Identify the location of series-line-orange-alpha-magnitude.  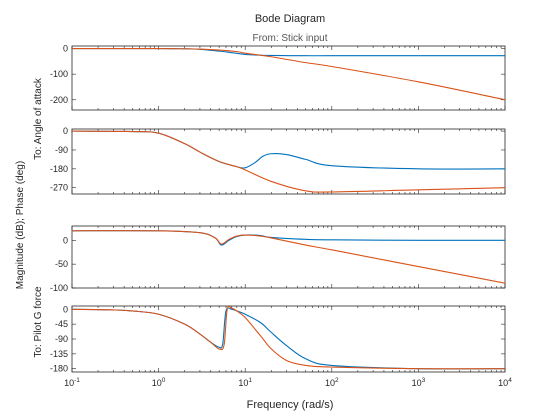
(288, 74).